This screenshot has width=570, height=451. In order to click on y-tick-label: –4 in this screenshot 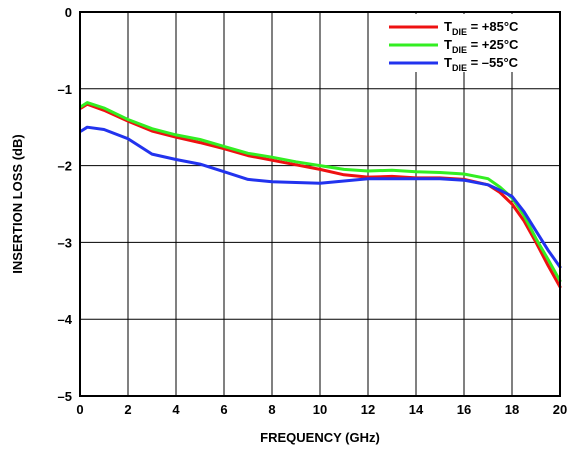, I will do `click(65, 319)`.